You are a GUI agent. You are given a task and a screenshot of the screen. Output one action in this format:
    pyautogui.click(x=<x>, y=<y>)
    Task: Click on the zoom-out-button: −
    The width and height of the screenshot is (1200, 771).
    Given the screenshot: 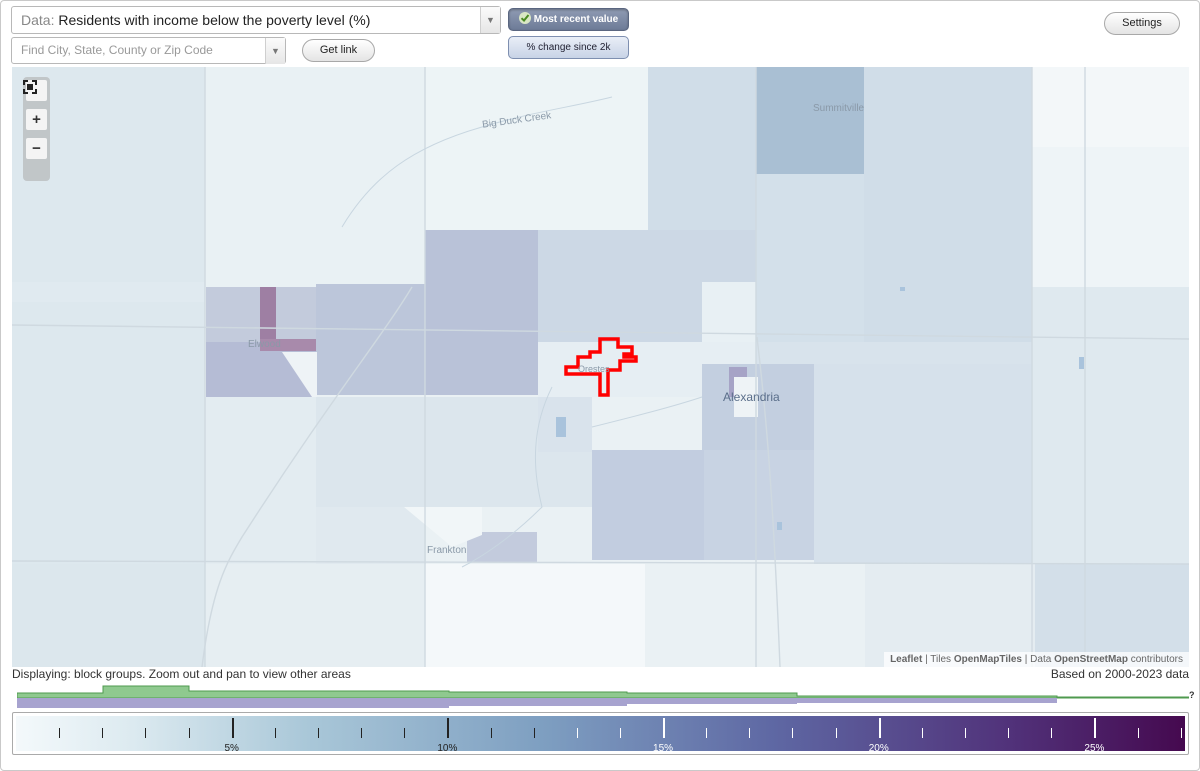 What is the action you would take?
    pyautogui.click(x=36, y=148)
    